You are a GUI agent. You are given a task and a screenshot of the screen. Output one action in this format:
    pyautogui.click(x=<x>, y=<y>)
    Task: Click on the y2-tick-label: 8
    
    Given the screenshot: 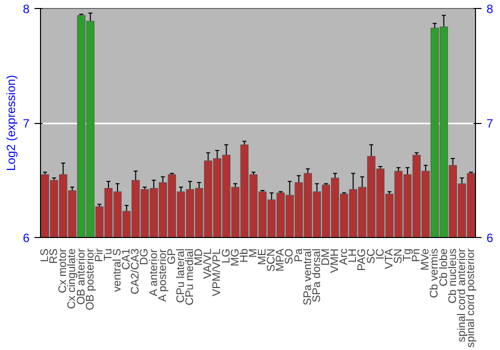 What is the action you would take?
    pyautogui.click(x=490, y=9)
    